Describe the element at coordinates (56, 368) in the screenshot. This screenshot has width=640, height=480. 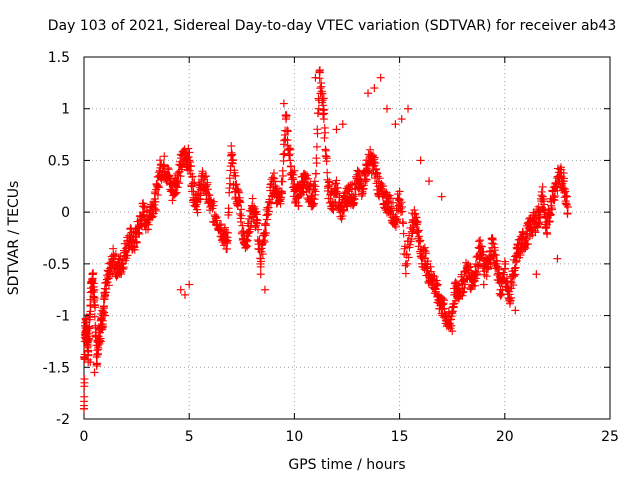
I see `y-tick-label: -1.5` at that location.